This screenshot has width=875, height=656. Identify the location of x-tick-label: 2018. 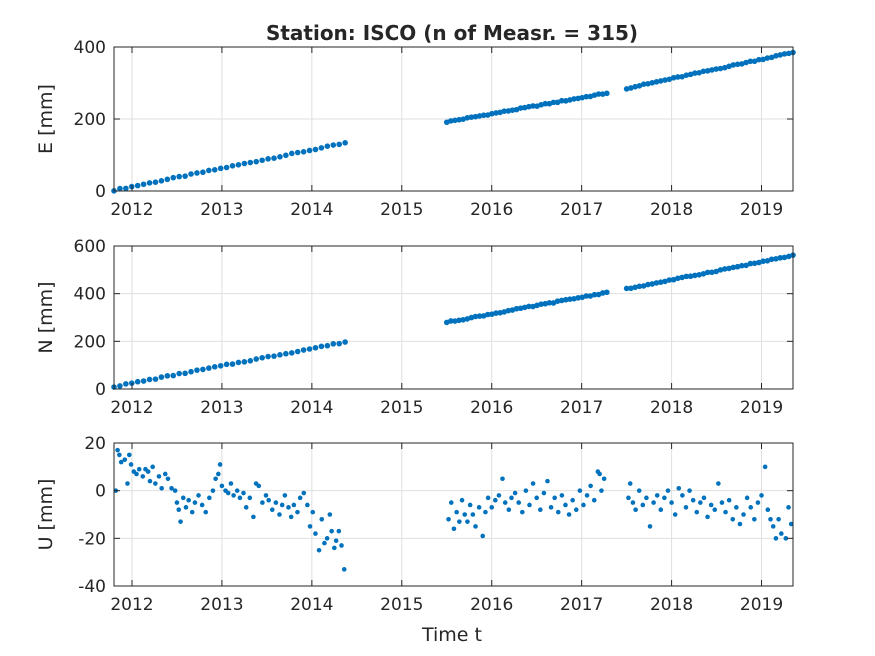
(671, 210).